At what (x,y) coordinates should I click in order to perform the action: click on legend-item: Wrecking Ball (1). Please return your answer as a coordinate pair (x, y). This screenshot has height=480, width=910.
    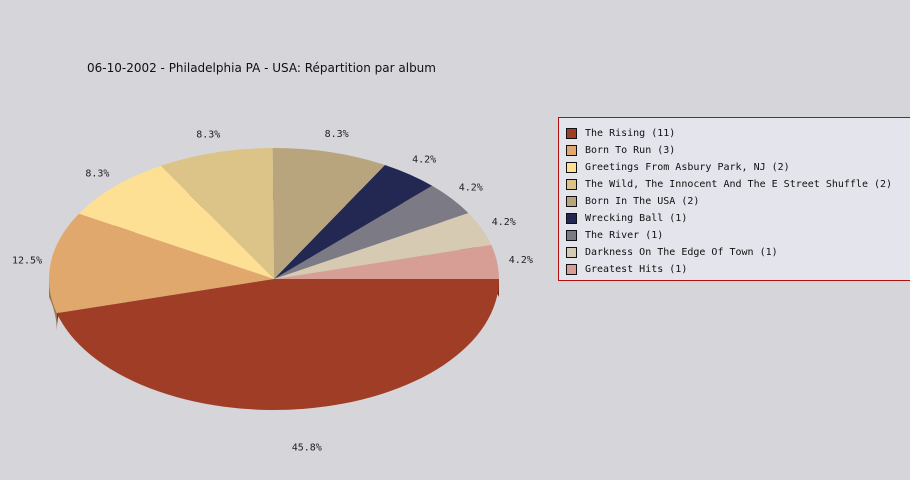
    Looking at the image, I should click on (738, 218).